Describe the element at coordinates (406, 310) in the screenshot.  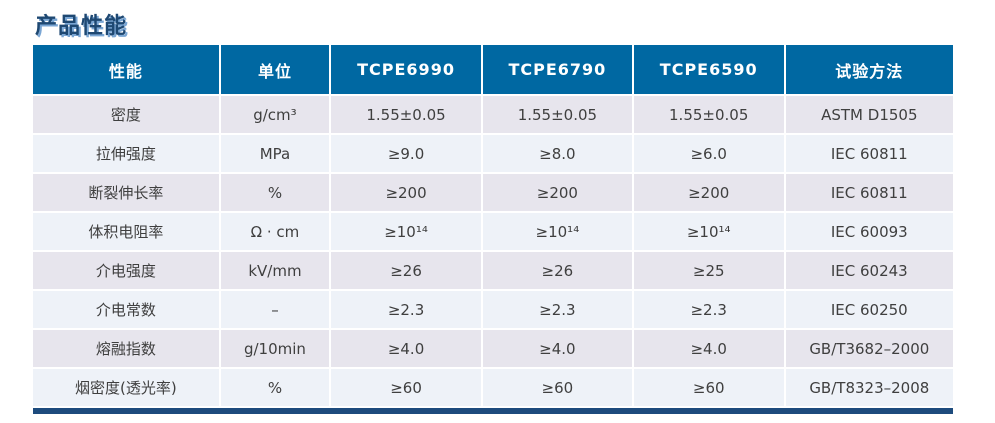
I see `tcpe6990-cell: ≥2.3` at that location.